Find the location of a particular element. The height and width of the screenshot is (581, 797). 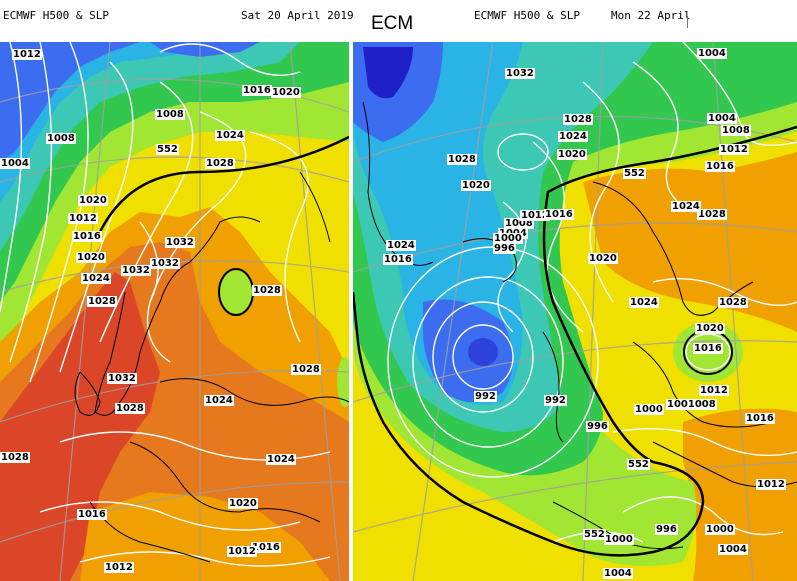

right-blue-dark-zone is located at coordinates (388, 73).